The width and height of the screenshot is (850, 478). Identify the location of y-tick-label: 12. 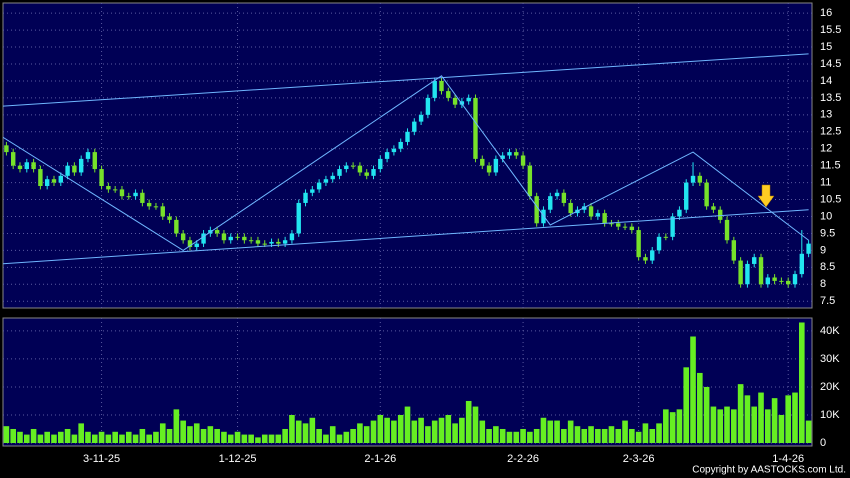
(826, 149).